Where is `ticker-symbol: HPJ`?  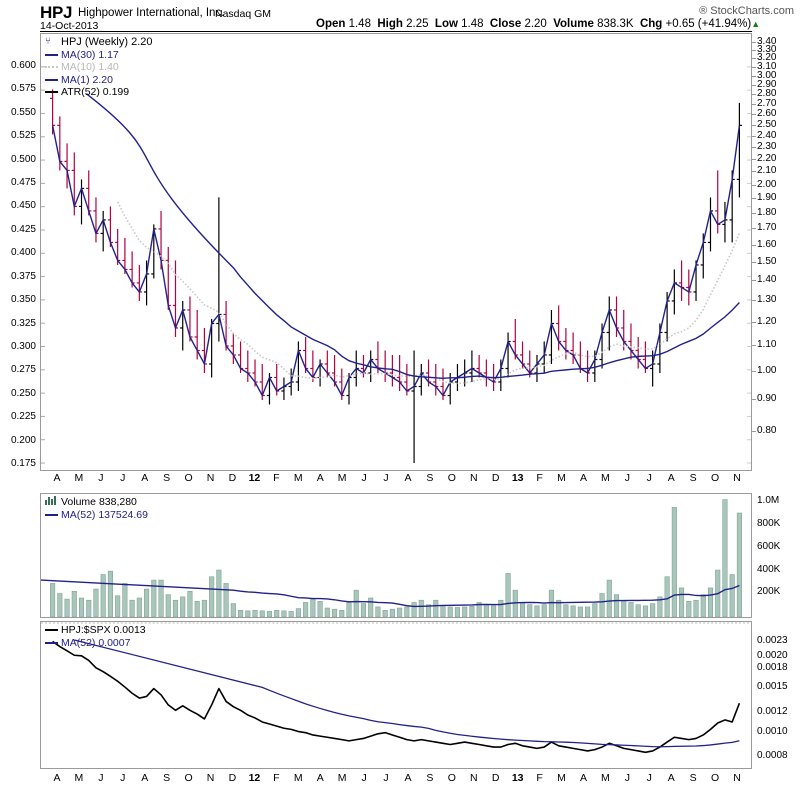 ticker-symbol: HPJ is located at coordinates (56, 12).